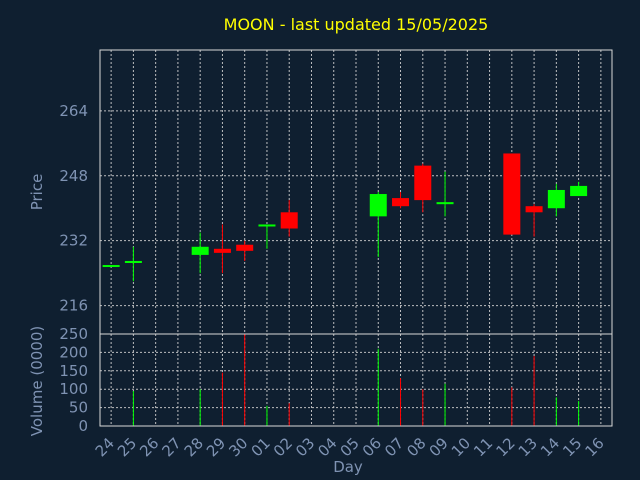  What do you see at coordinates (37, 381) in the screenshot?
I see `volume-axis-label: Volume (0000)` at bounding box center [37, 381].